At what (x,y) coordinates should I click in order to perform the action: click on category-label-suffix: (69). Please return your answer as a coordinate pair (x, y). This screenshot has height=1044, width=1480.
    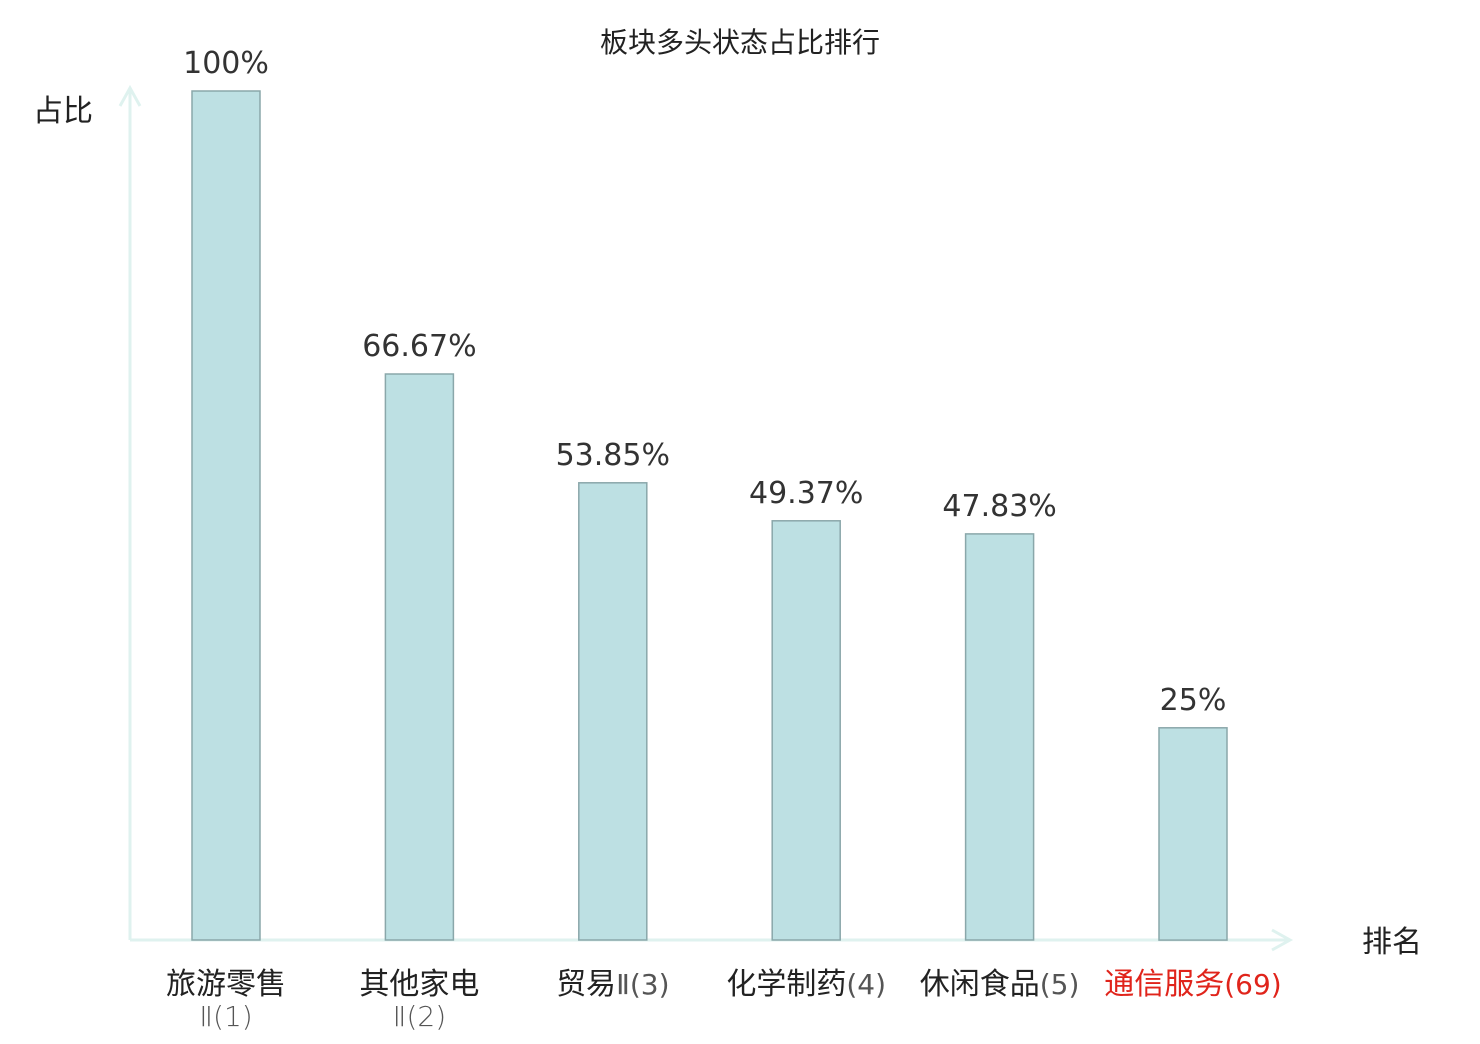
    Looking at the image, I should click on (1252, 984).